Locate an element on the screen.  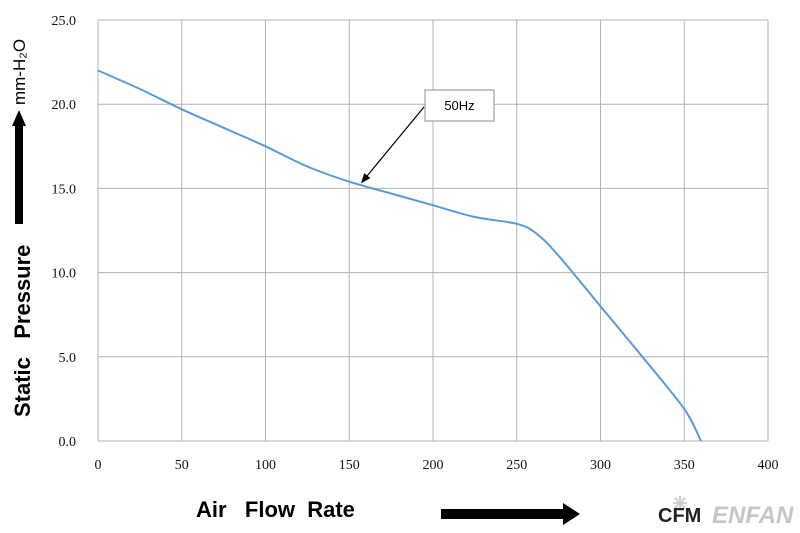
annotation-callout: 50Hz is located at coordinates (427, 136).